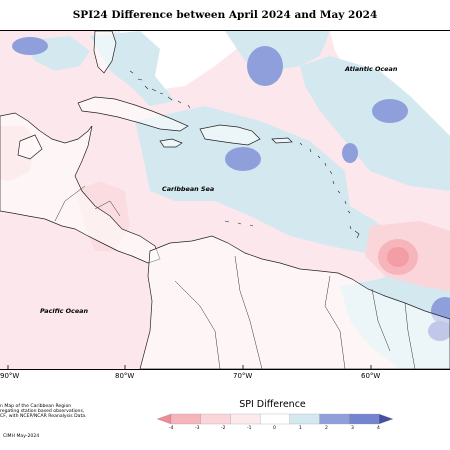  I want to click on legend-tick-label: 2, so click(326, 428).